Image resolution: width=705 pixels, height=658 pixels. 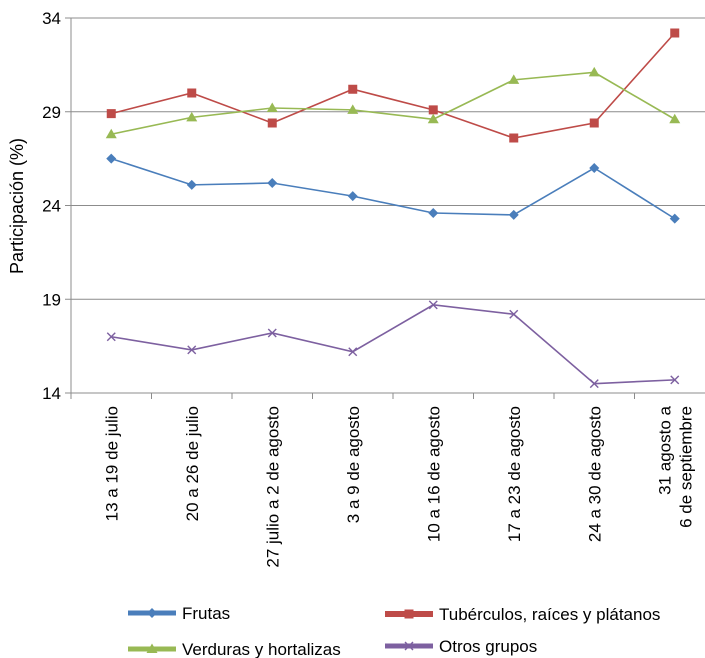 I want to click on legend-item: Otros grupos, so click(x=461, y=646).